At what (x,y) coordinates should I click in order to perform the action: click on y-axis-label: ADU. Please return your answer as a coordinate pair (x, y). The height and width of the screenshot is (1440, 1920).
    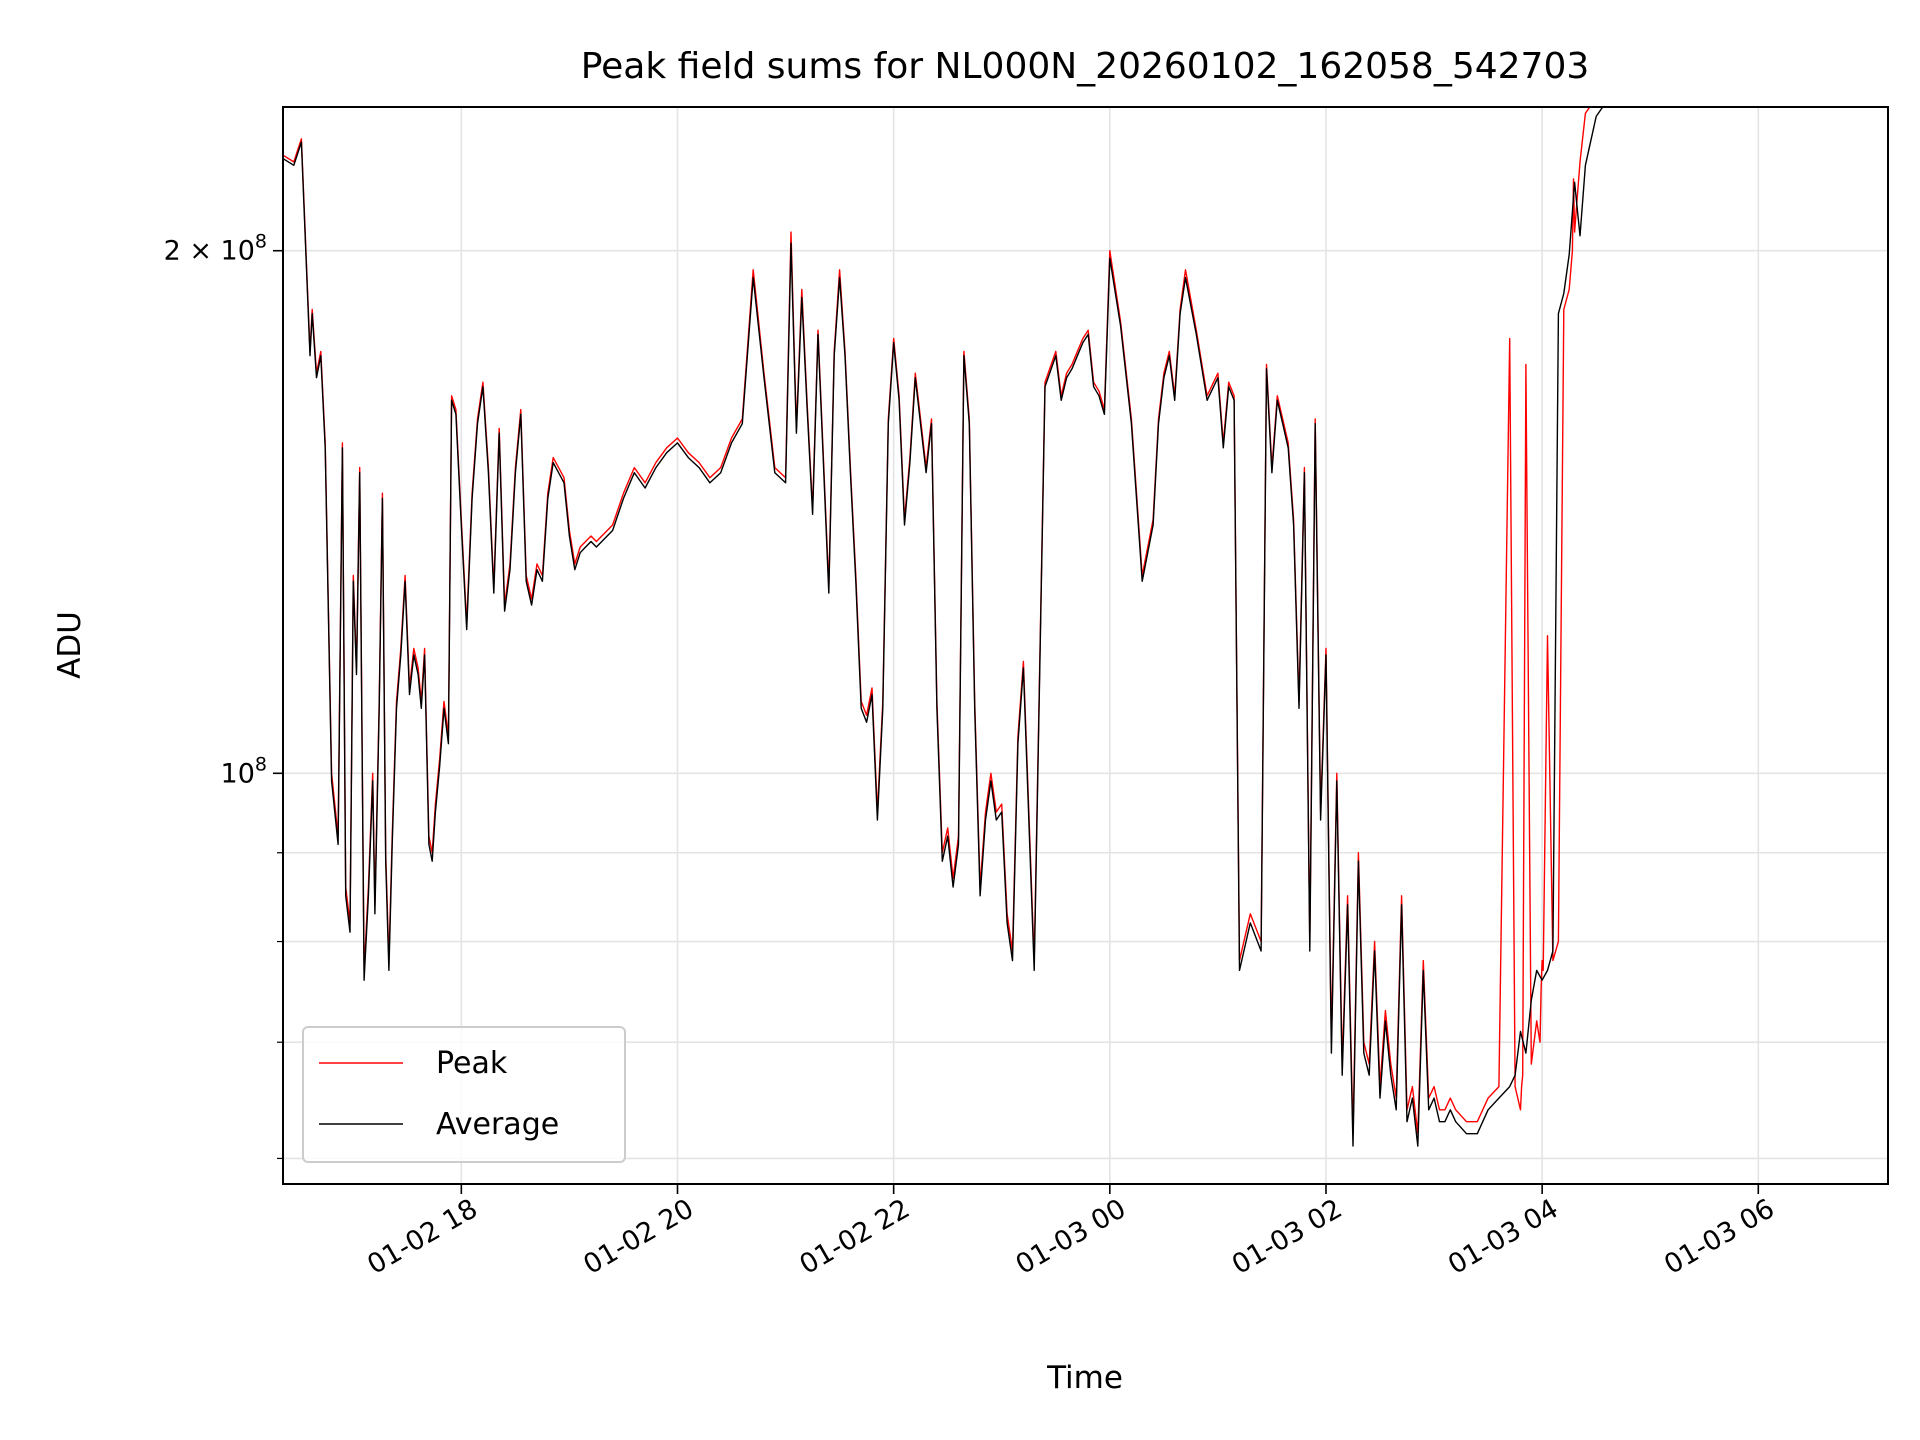
    Looking at the image, I should click on (70, 645).